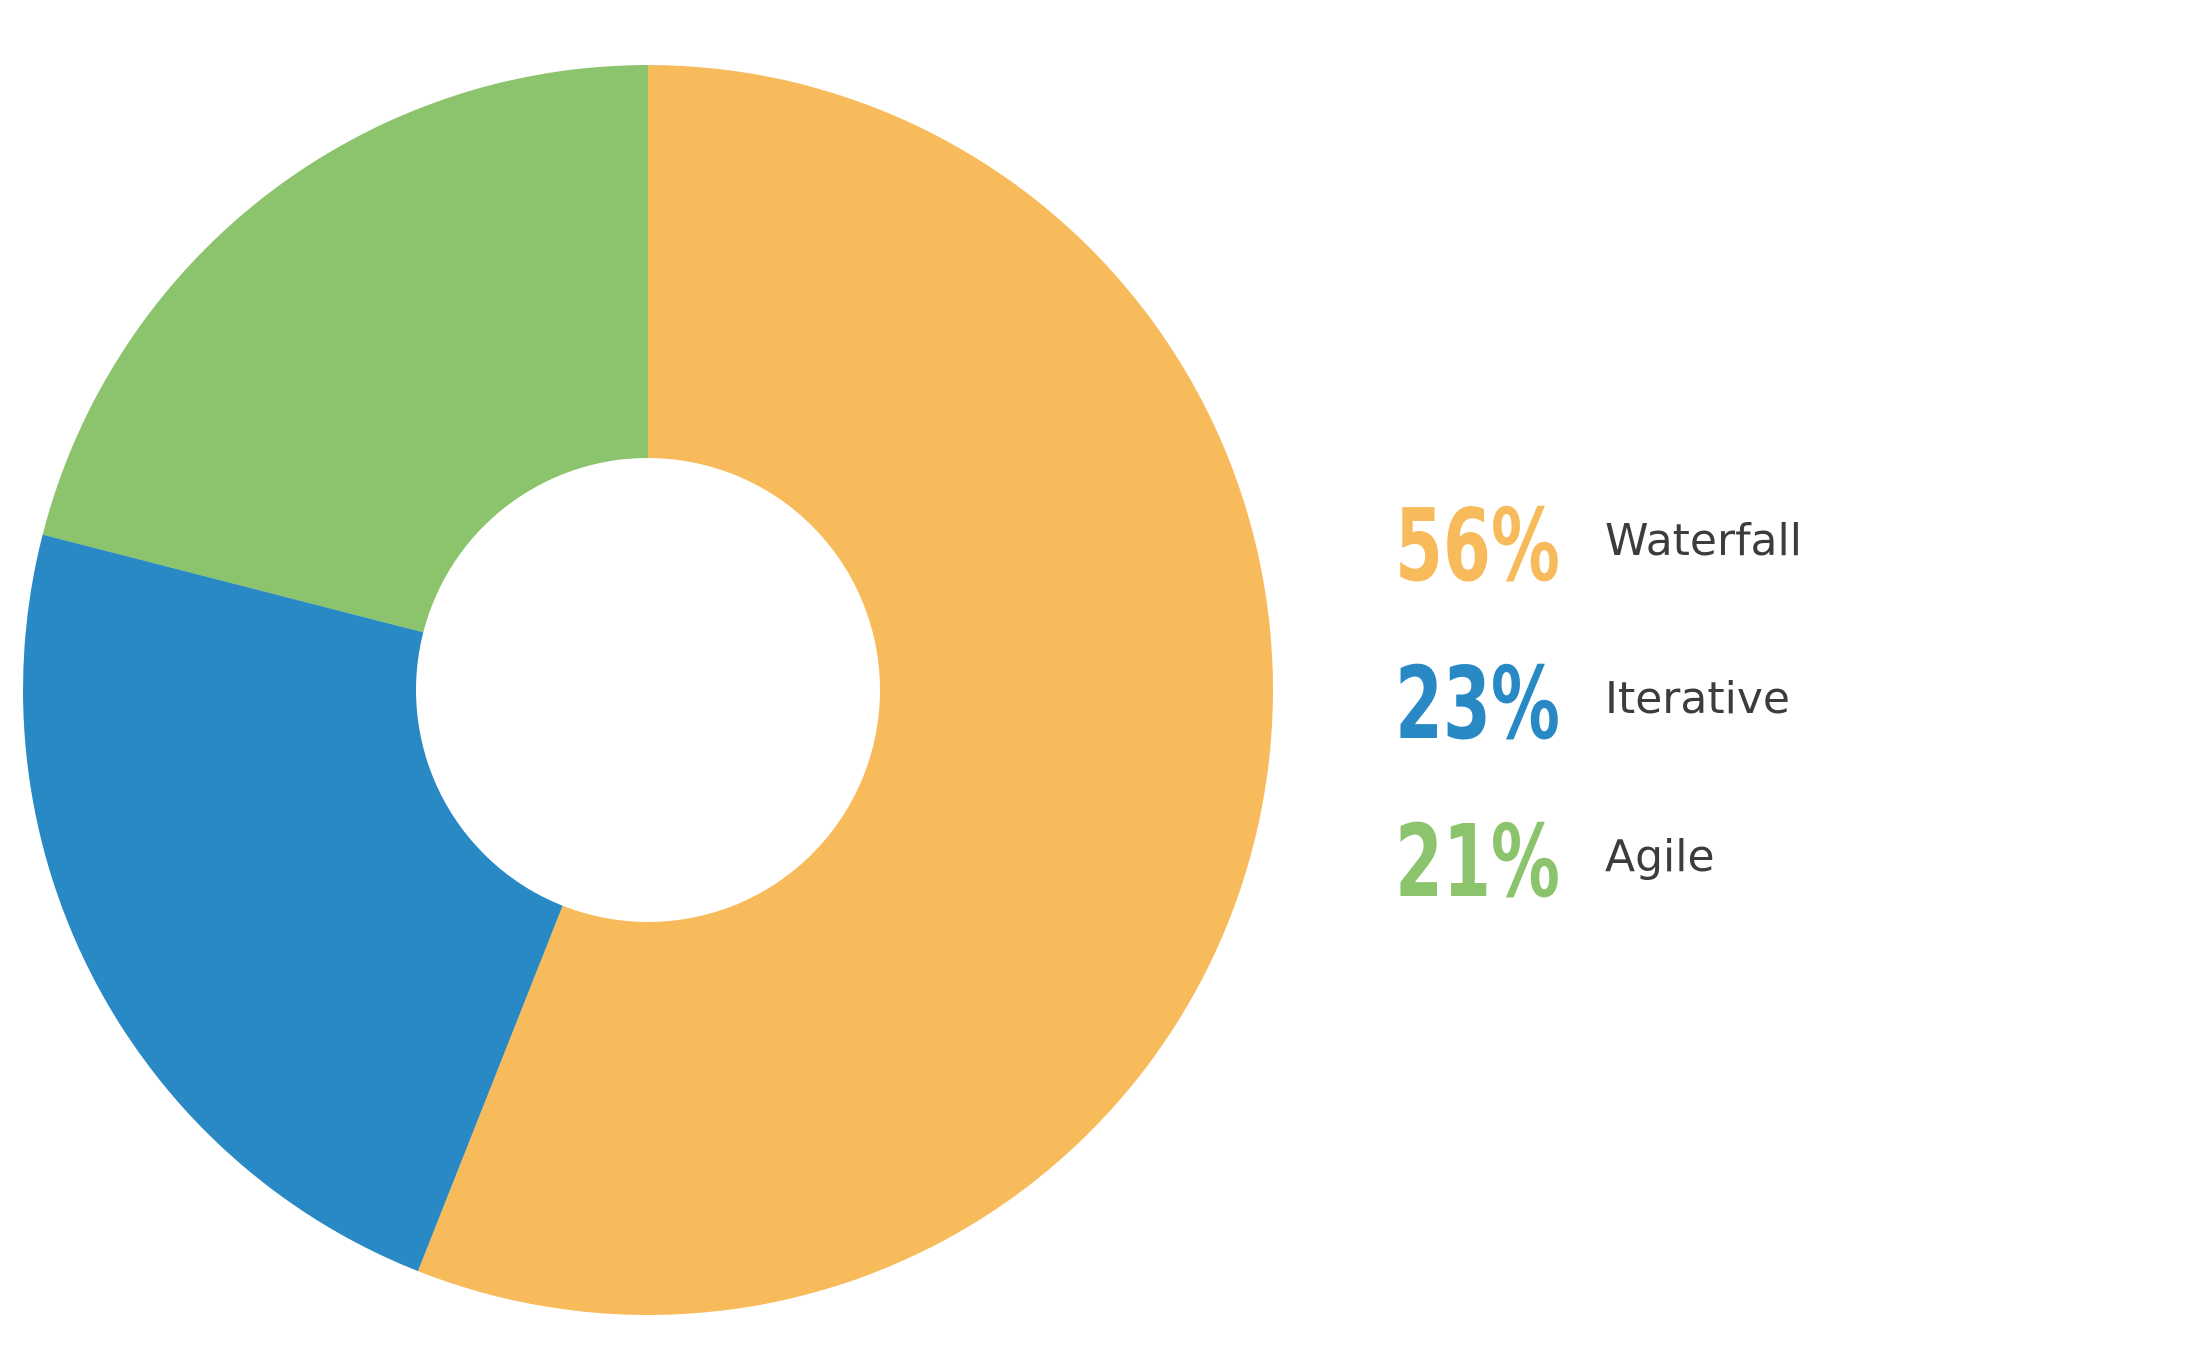 The height and width of the screenshot is (1370, 2212). What do you see at coordinates (1697, 698) in the screenshot?
I see `legend-label-iterative: Iterative` at bounding box center [1697, 698].